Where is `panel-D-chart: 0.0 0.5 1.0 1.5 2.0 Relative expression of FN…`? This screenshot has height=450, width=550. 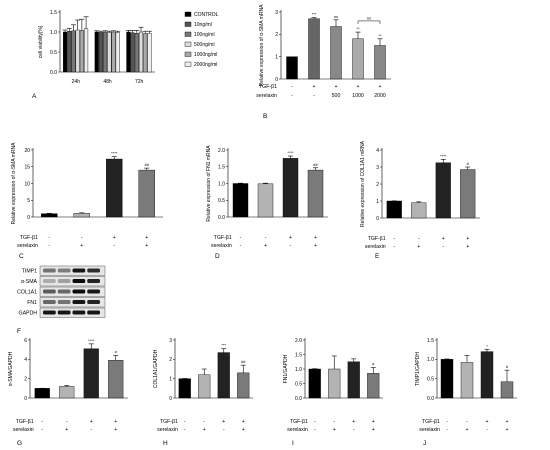 panel-D-chart: 0.0 0.5 1.0 1.5 2.0 Relative expression of FN… is located at coordinates (267, 202).